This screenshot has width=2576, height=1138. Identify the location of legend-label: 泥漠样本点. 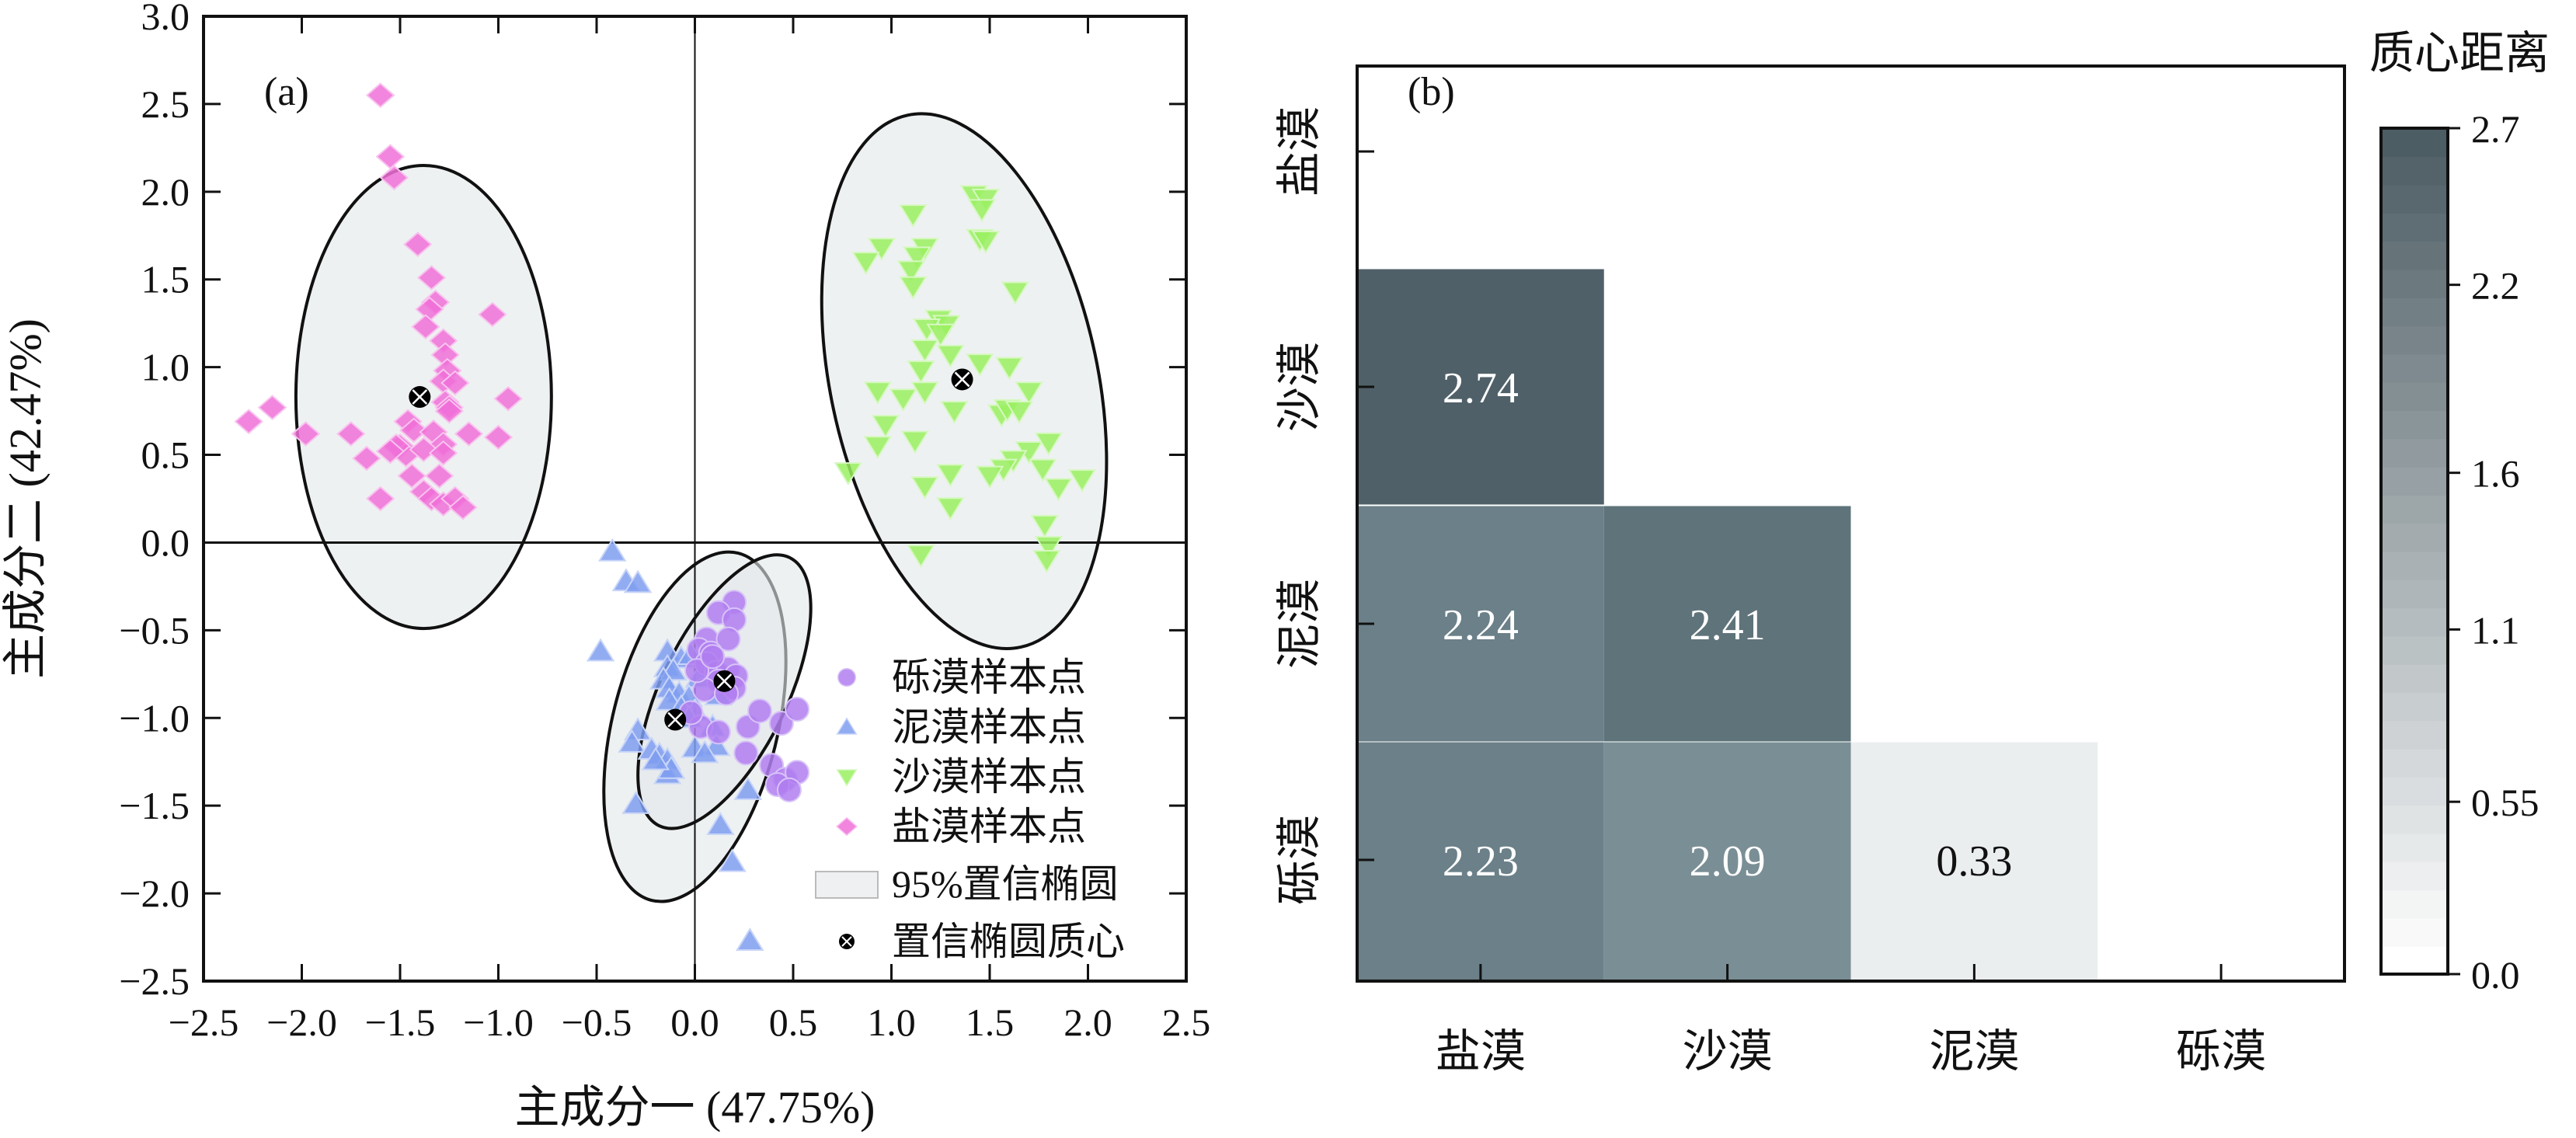
(989, 727).